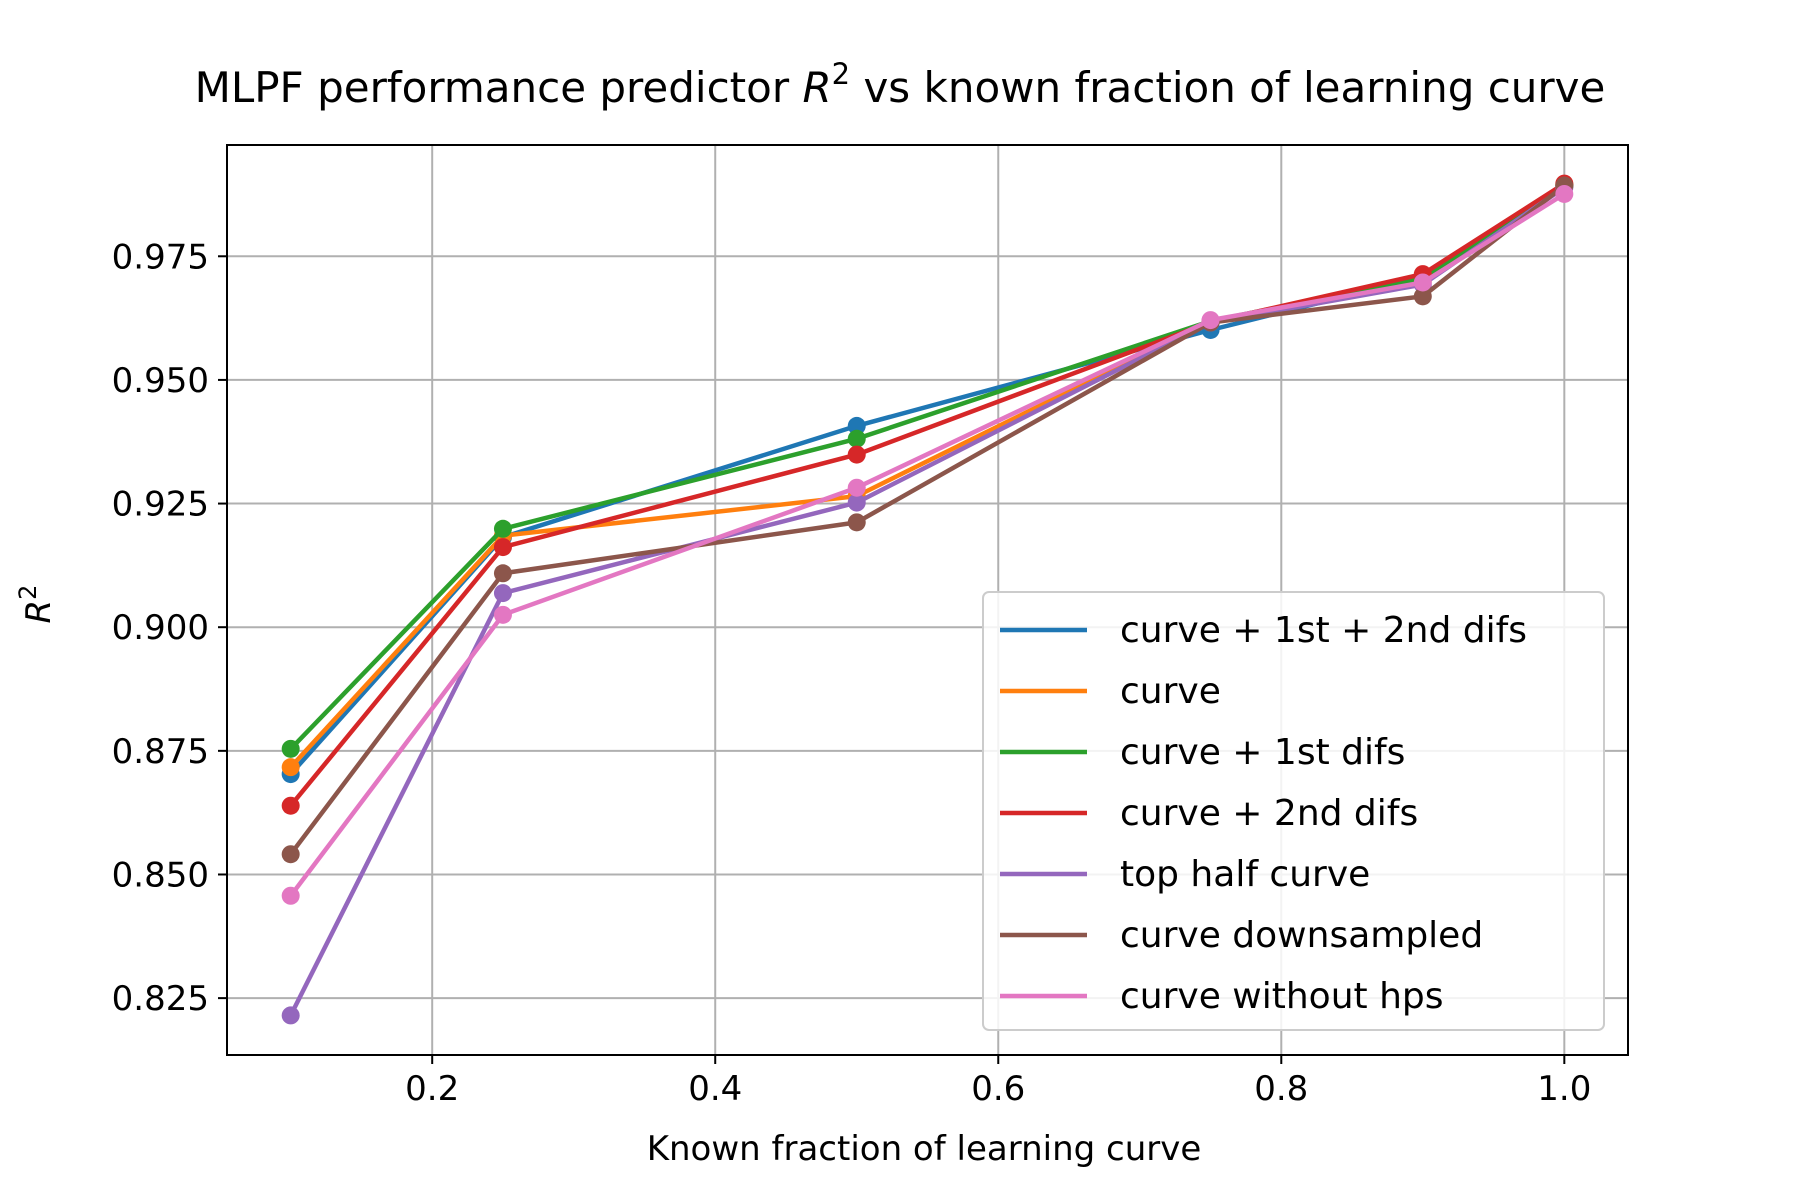  I want to click on legend-box, so click(1293, 811).